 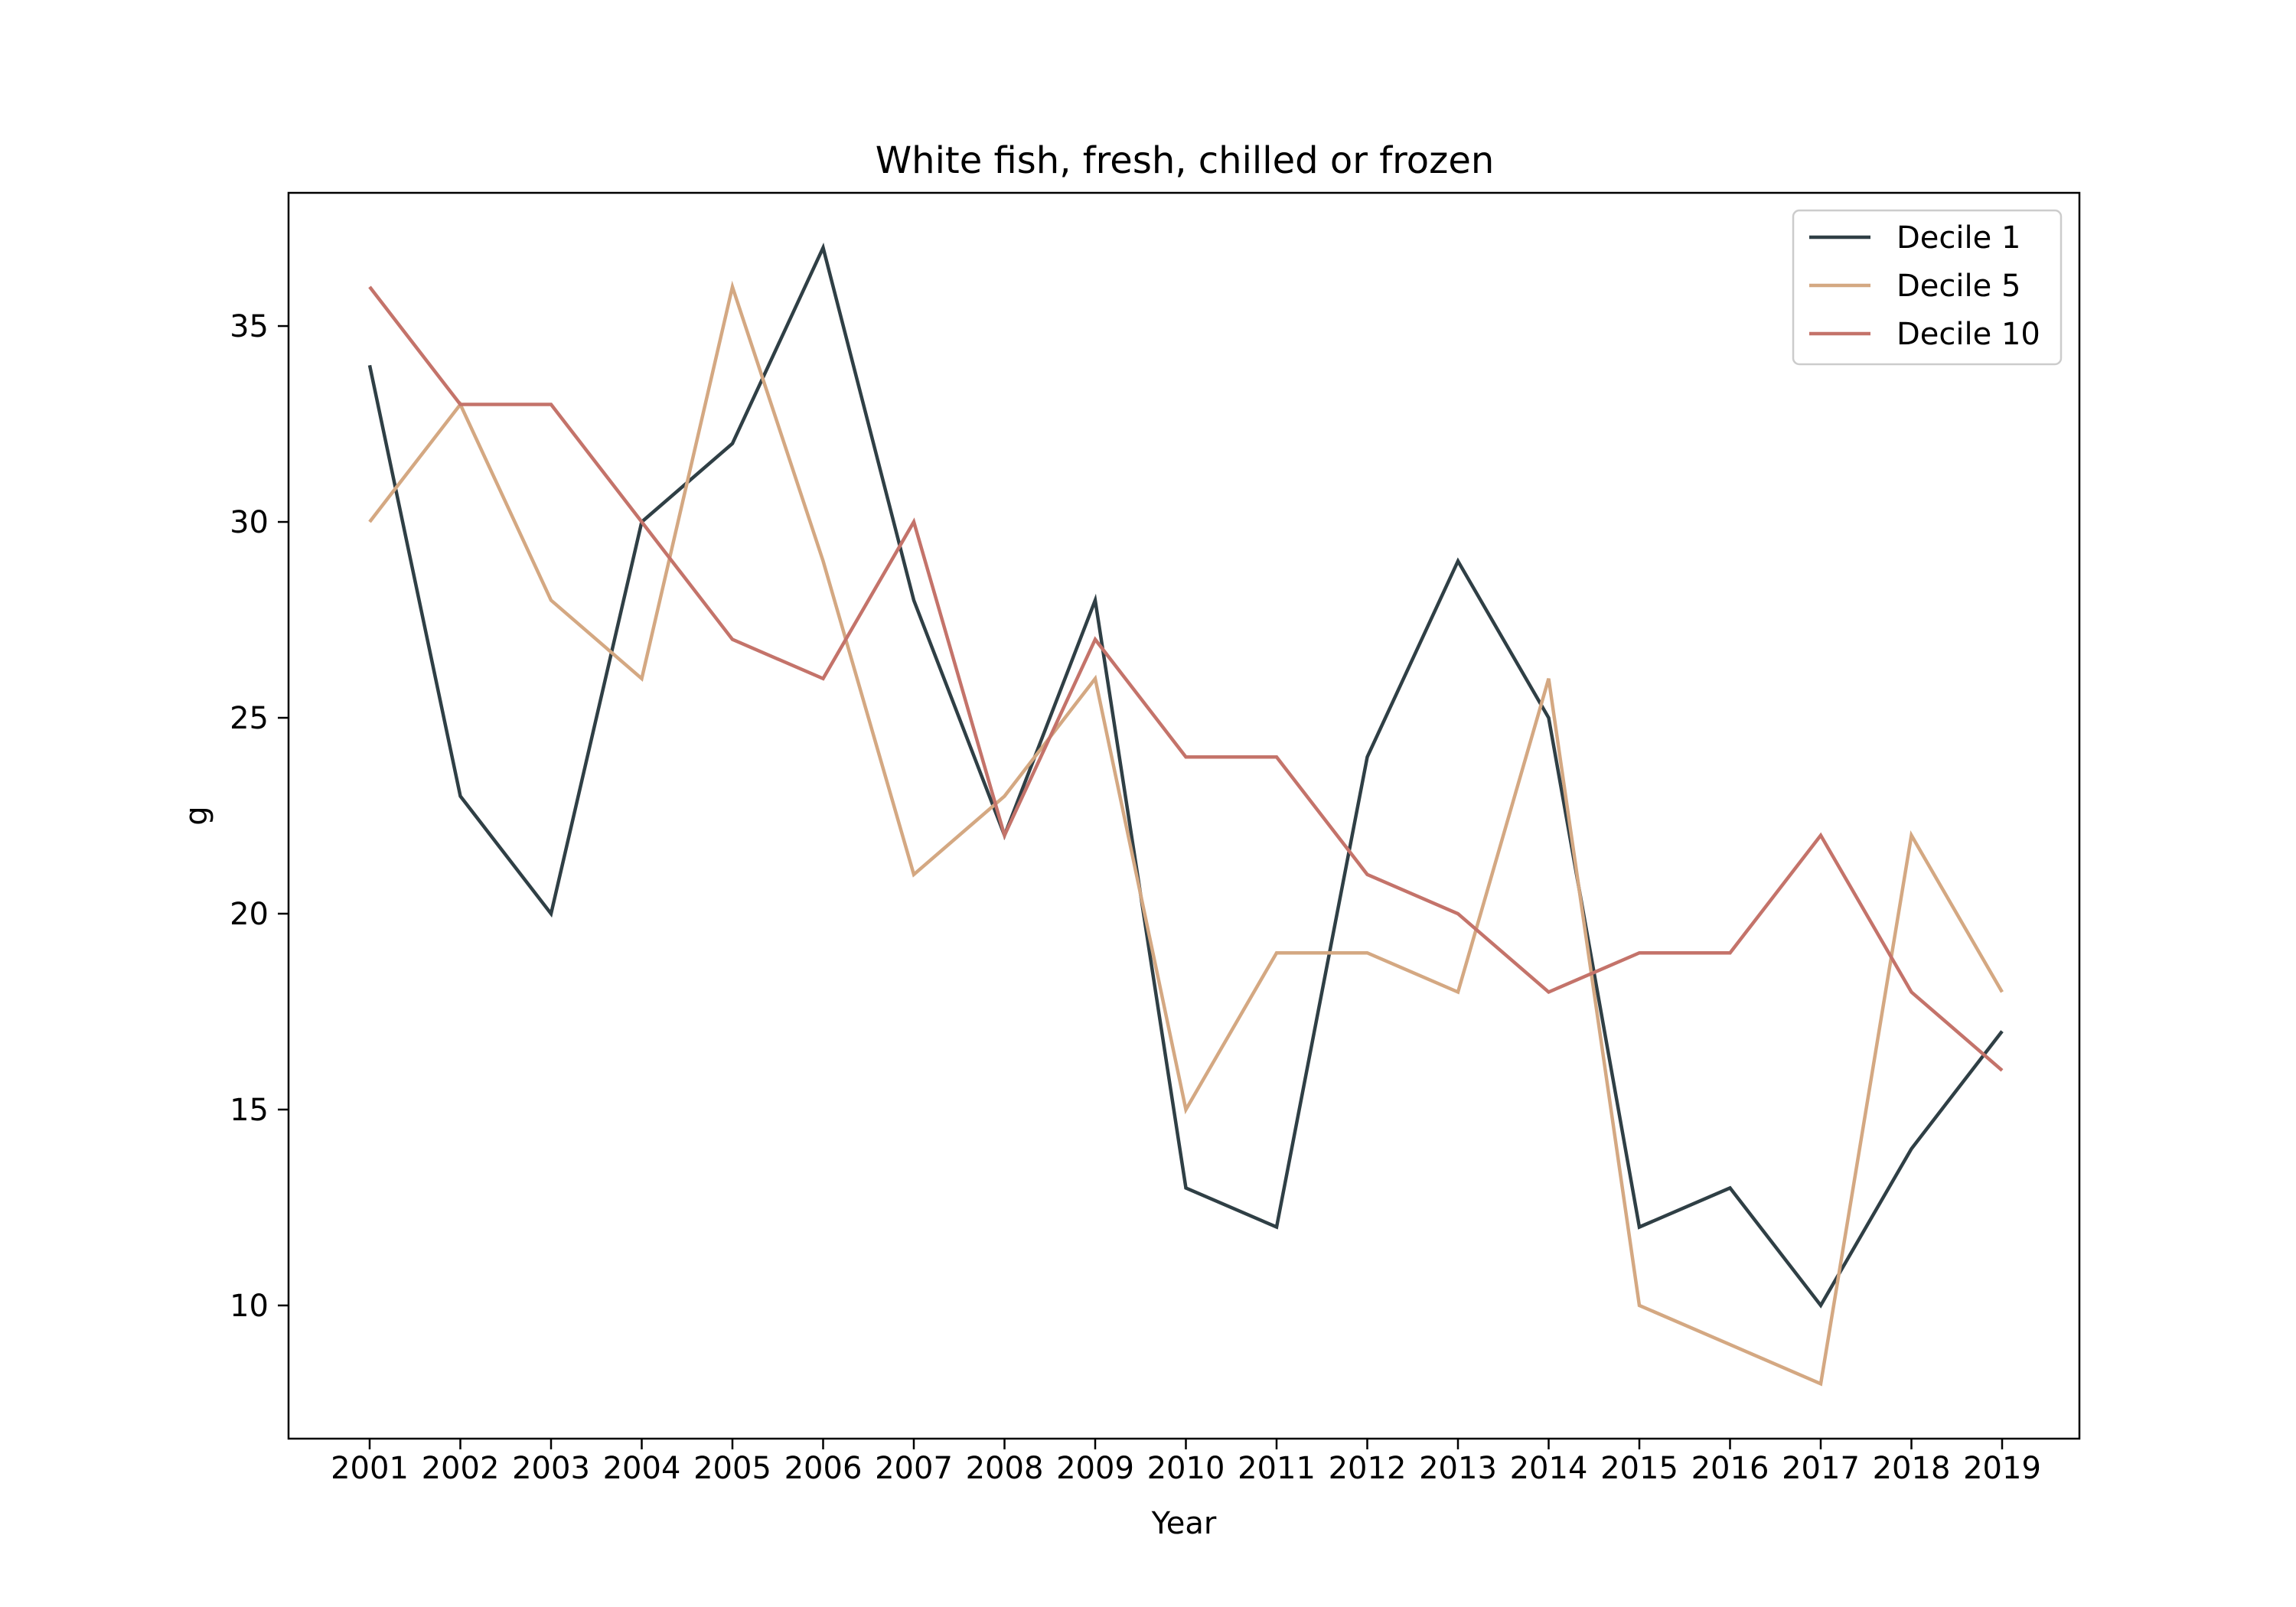 What do you see at coordinates (1730, 1468) in the screenshot?
I see `x-tick-label: 2016` at bounding box center [1730, 1468].